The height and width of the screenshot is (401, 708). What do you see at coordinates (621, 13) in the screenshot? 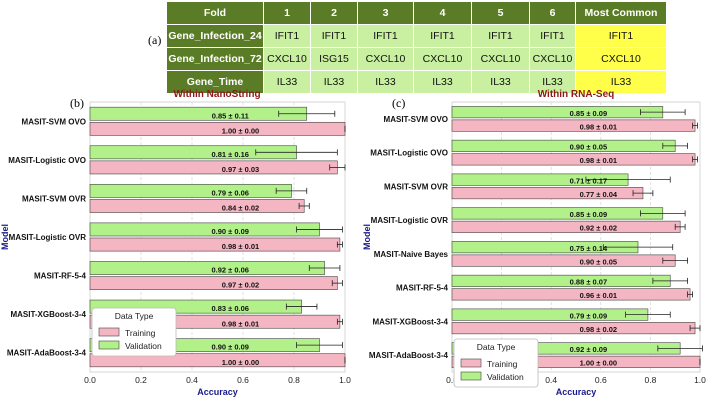
I see `table-header-cell: Most Common` at bounding box center [621, 13].